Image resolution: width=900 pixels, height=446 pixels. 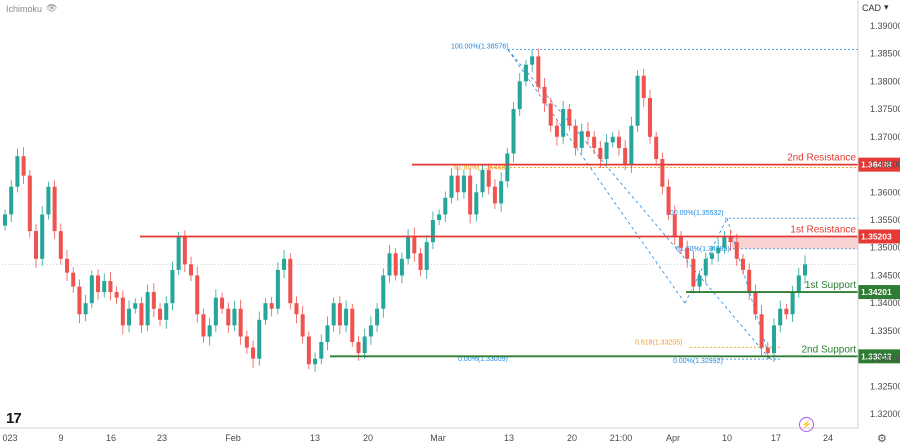 I want to click on gear-icon: ⚙, so click(x=882, y=439).